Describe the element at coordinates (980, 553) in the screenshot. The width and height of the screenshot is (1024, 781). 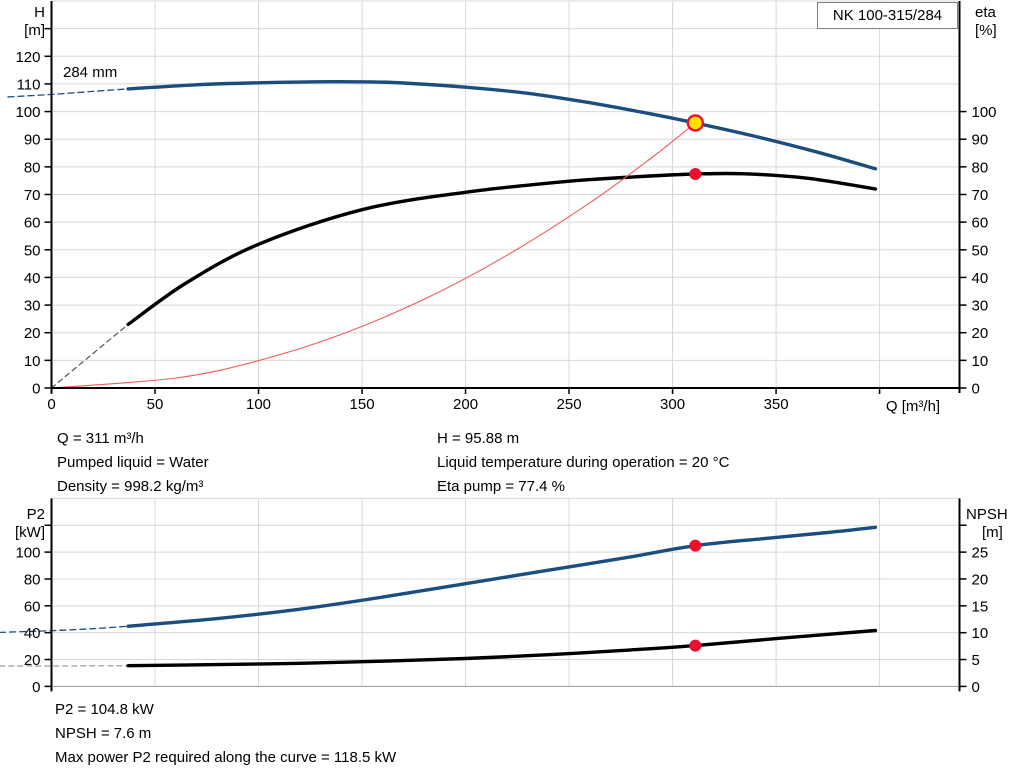
I see `tick-label: 25` at that location.